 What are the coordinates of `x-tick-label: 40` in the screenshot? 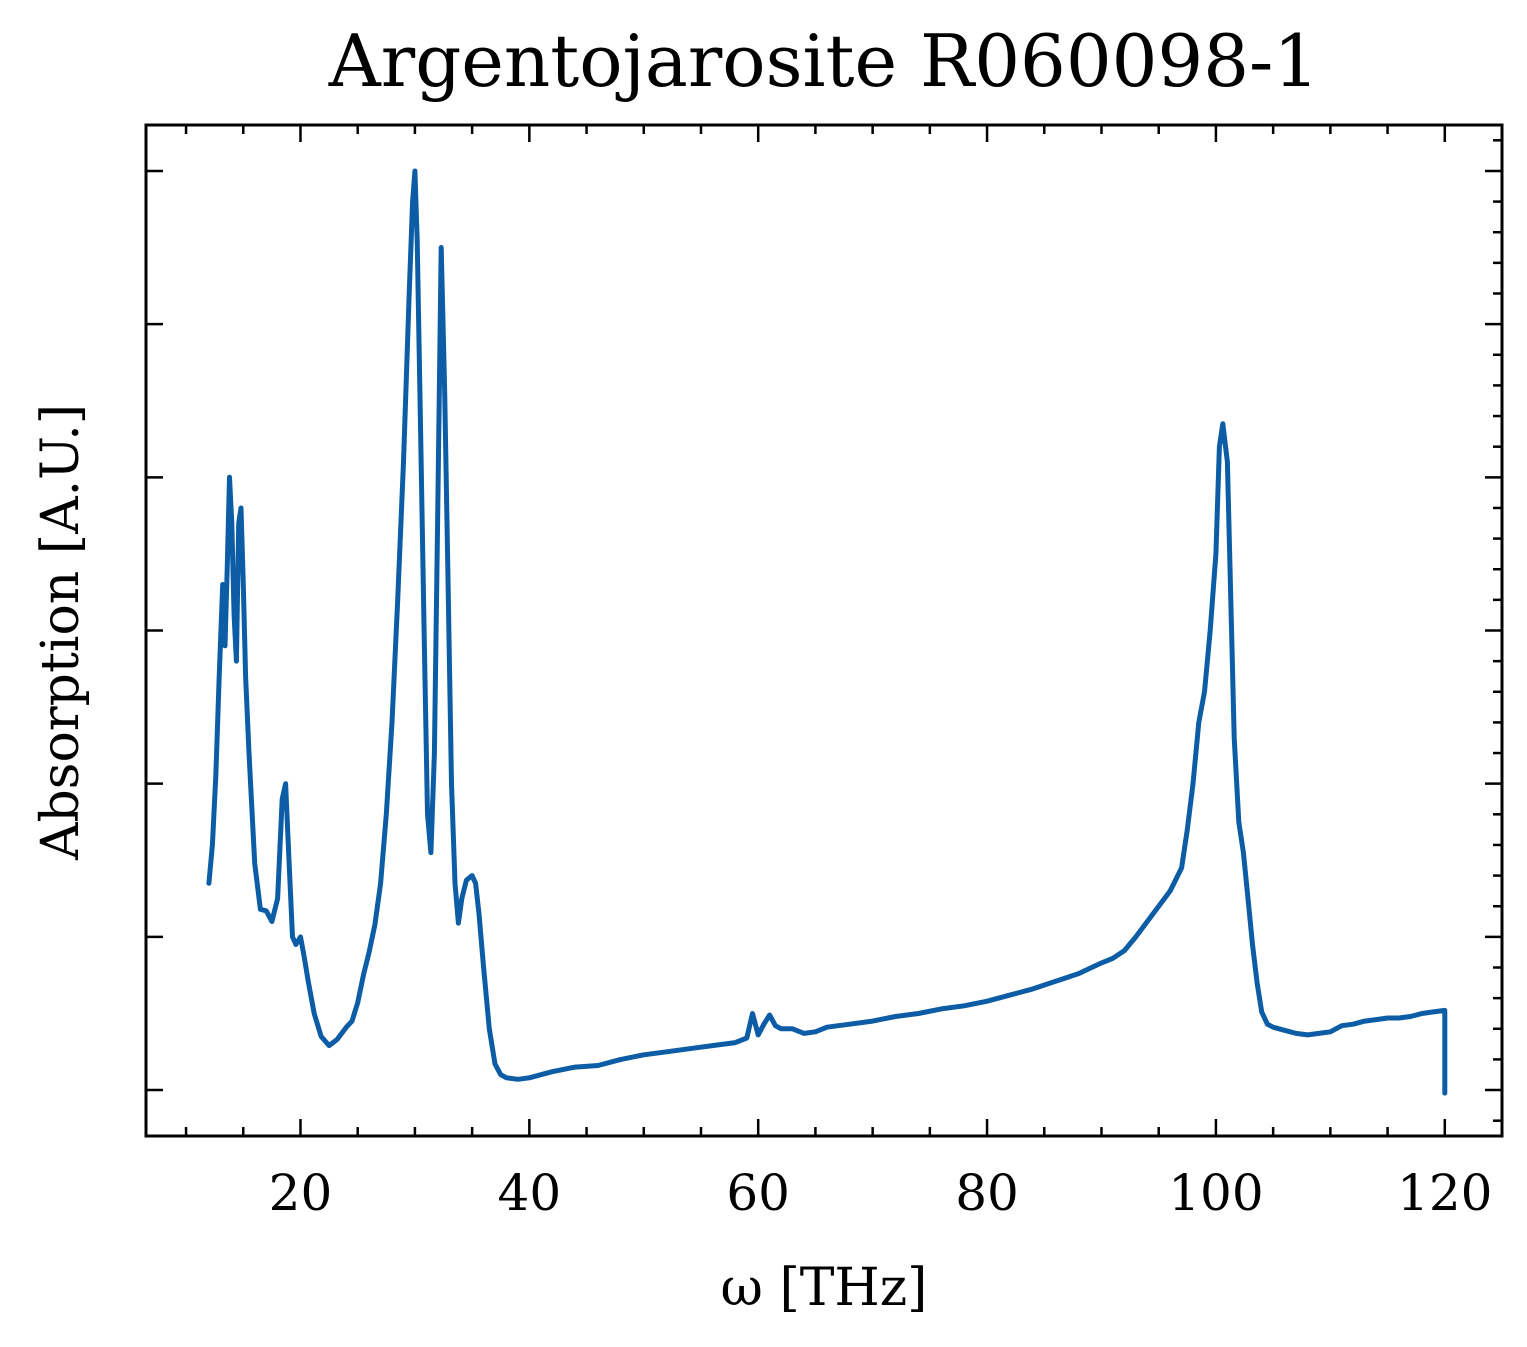 It's located at (530, 1193).